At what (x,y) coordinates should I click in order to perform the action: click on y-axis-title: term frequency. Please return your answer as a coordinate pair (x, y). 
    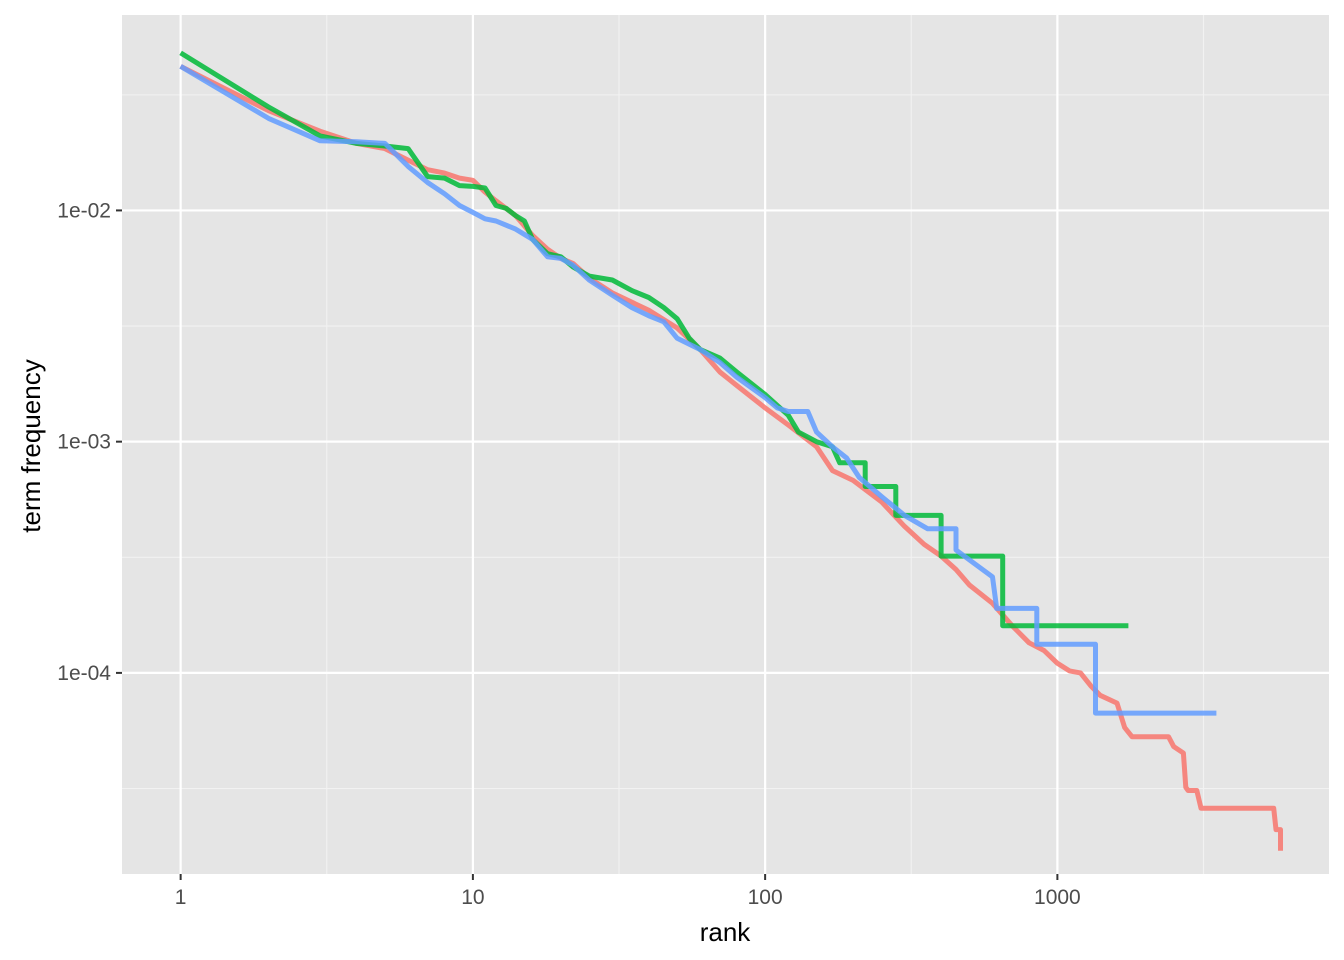
    Looking at the image, I should click on (31, 445).